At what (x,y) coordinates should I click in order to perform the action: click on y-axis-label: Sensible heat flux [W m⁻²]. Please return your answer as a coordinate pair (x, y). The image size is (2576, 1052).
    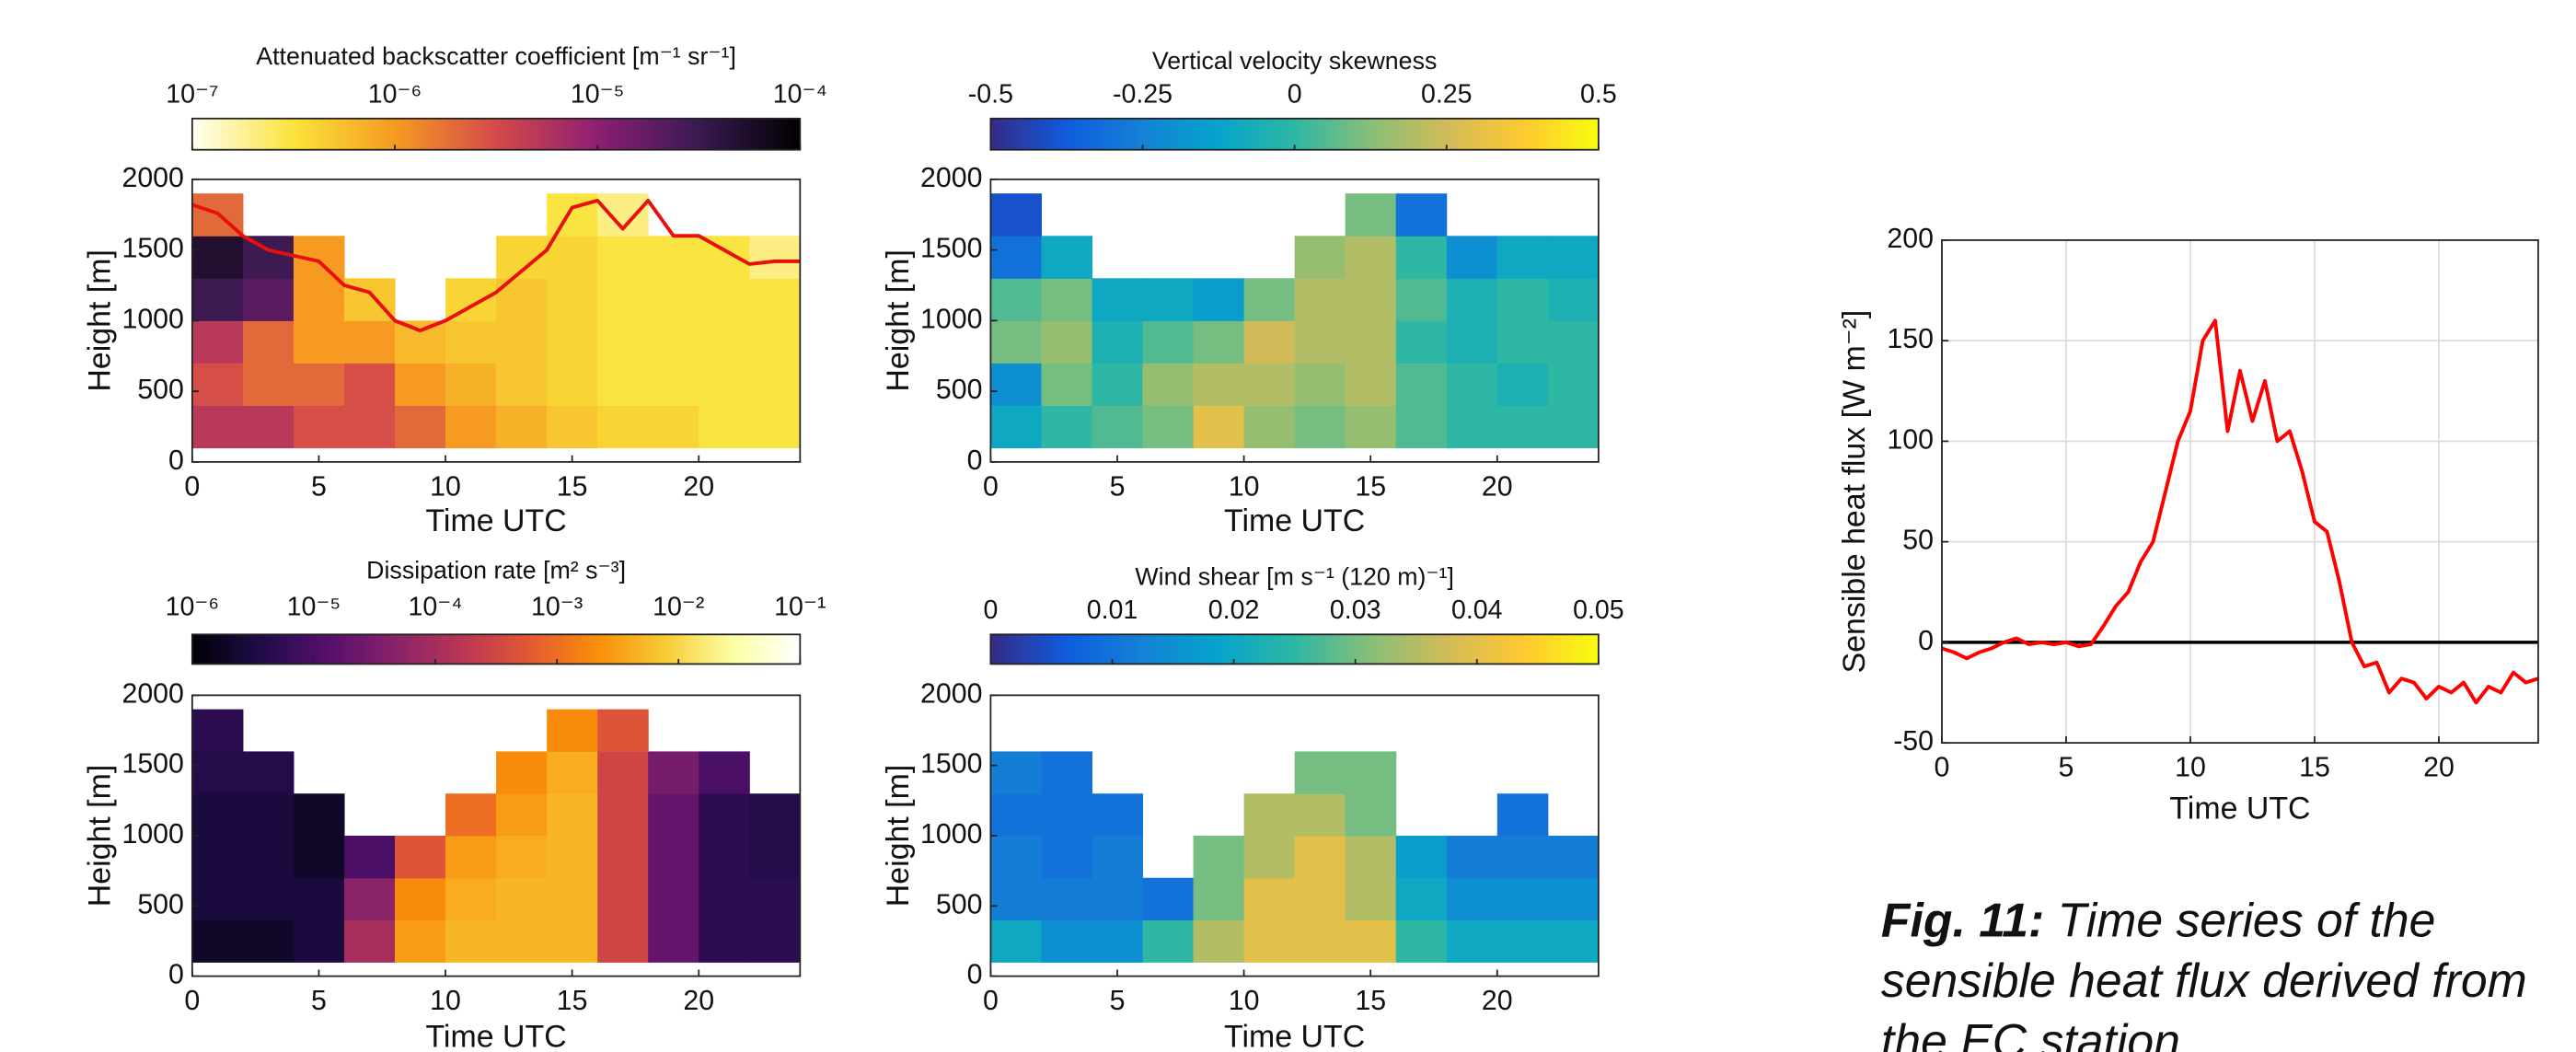
    Looking at the image, I should click on (1854, 492).